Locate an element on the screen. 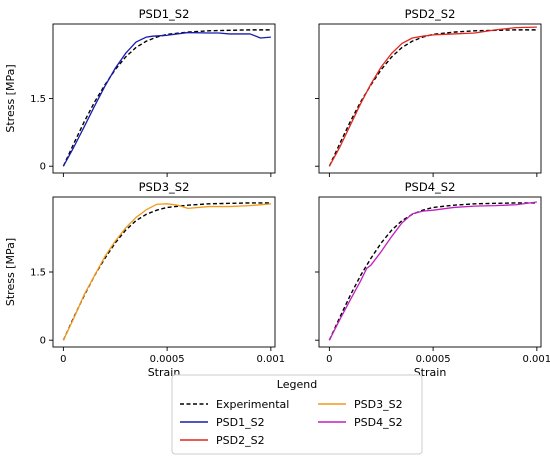 The image size is (550, 457). series-line-psd3-s2 is located at coordinates (166, 272).